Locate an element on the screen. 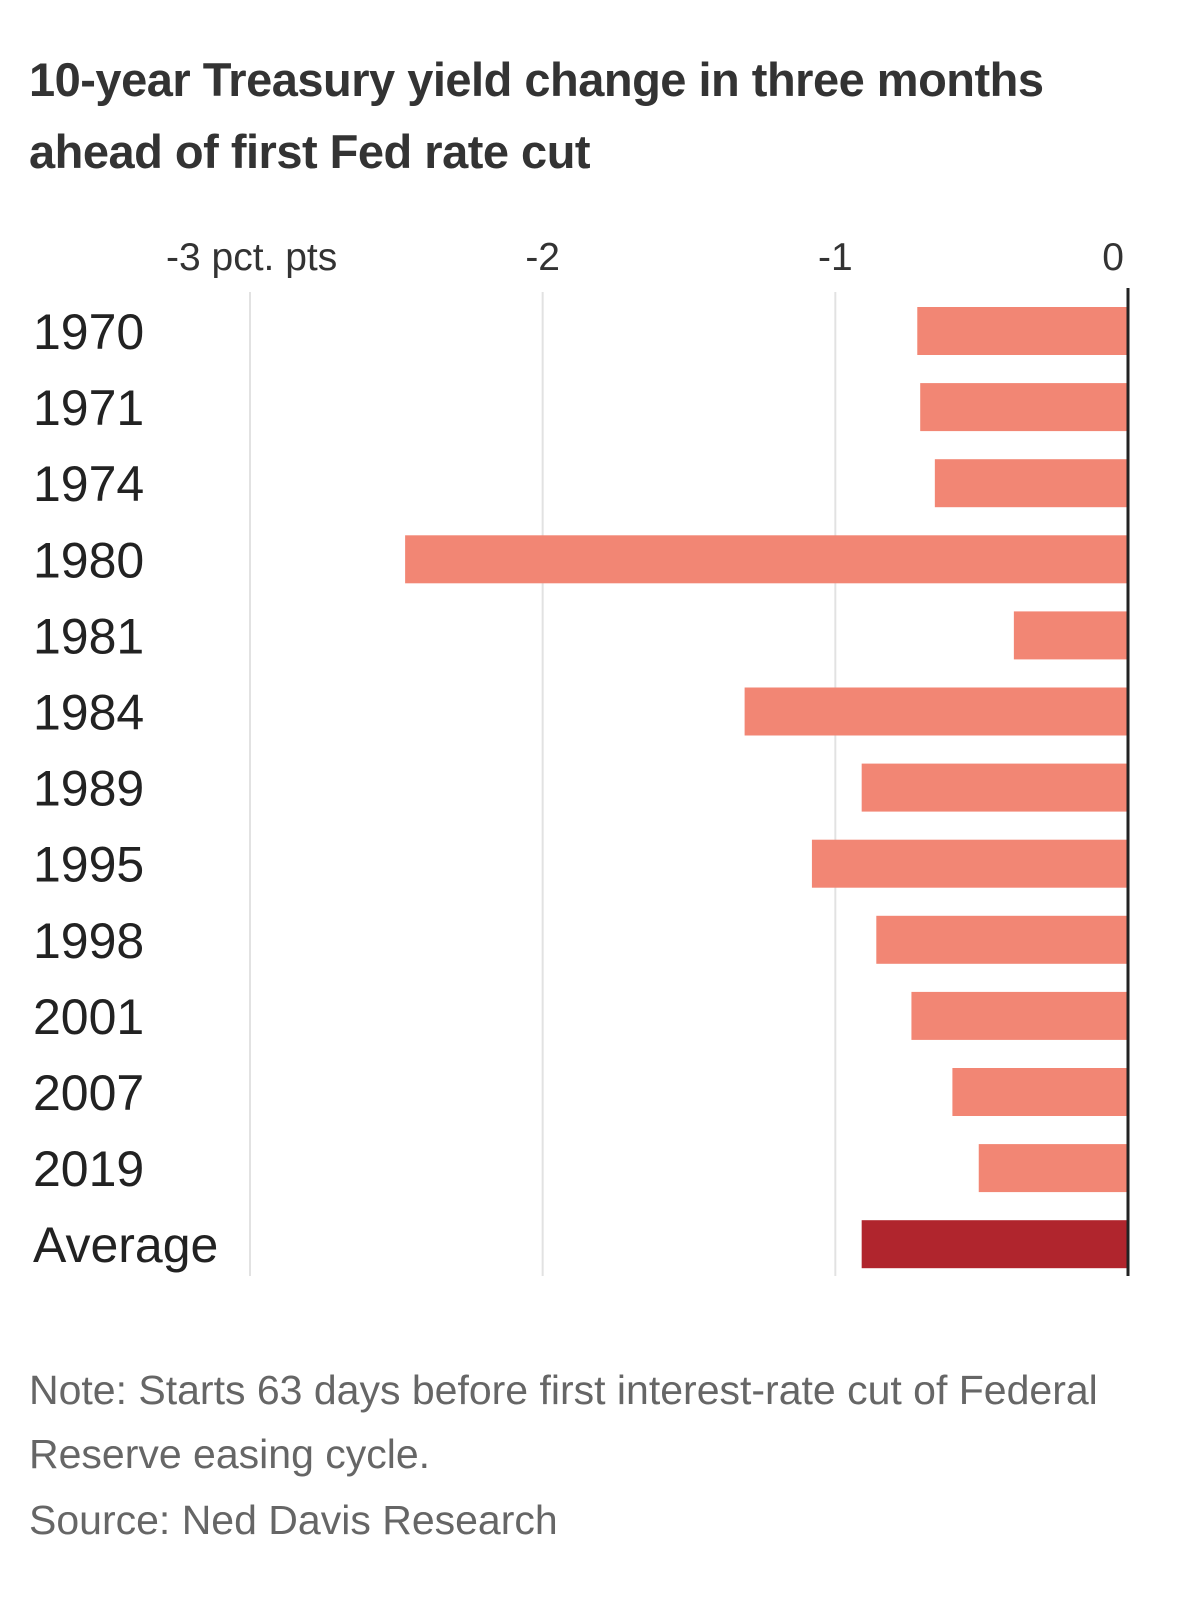  bar-average is located at coordinates (994, 1244).